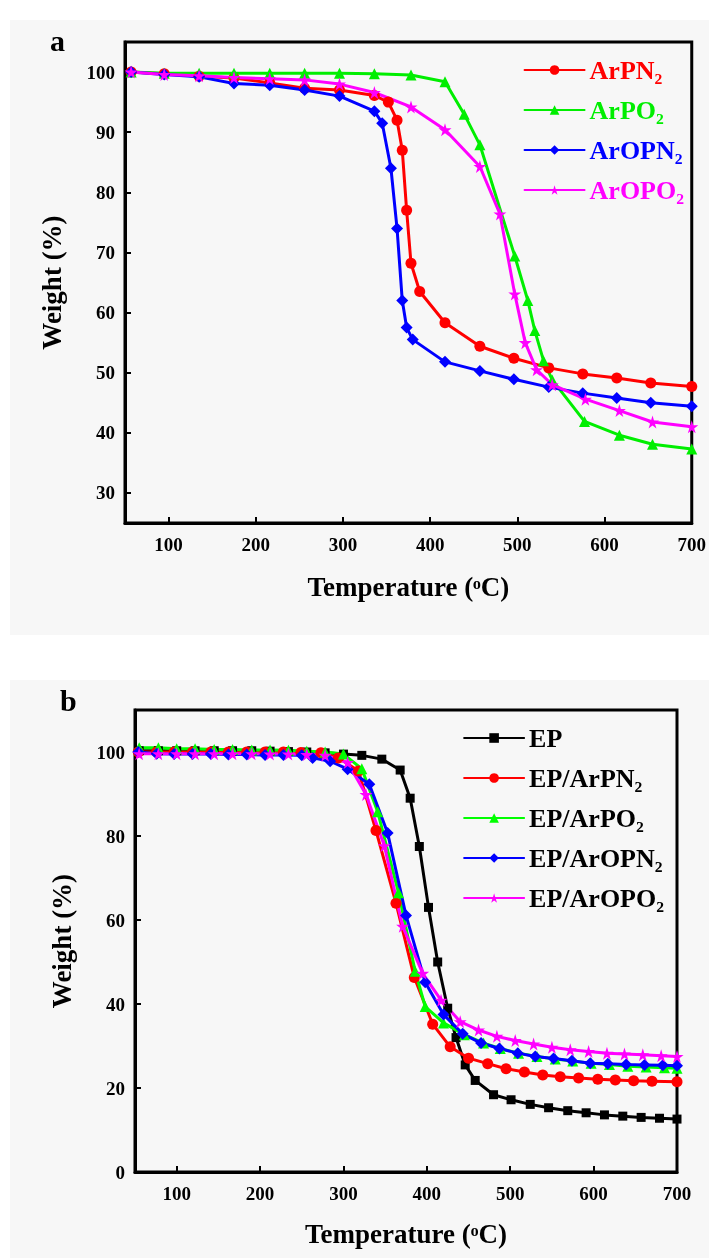 This screenshot has width=719, height=1258. I want to click on legend-label: EP/ArPO₂, so click(586, 818).